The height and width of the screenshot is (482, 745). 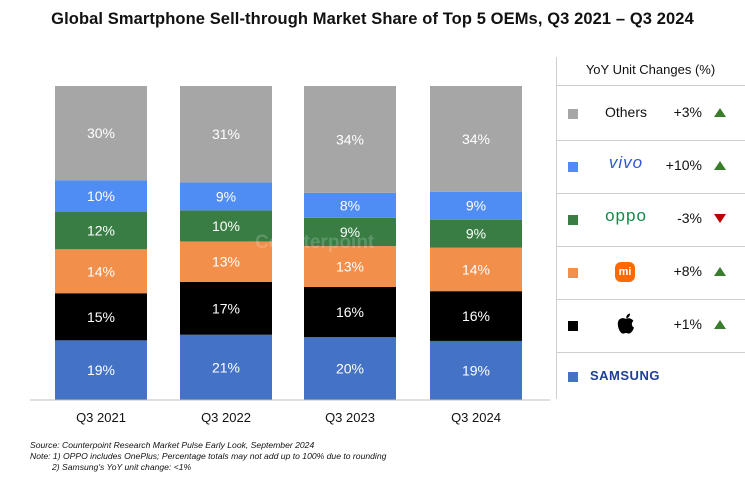 I want to click on legend-change: +8%, so click(x=687, y=271).